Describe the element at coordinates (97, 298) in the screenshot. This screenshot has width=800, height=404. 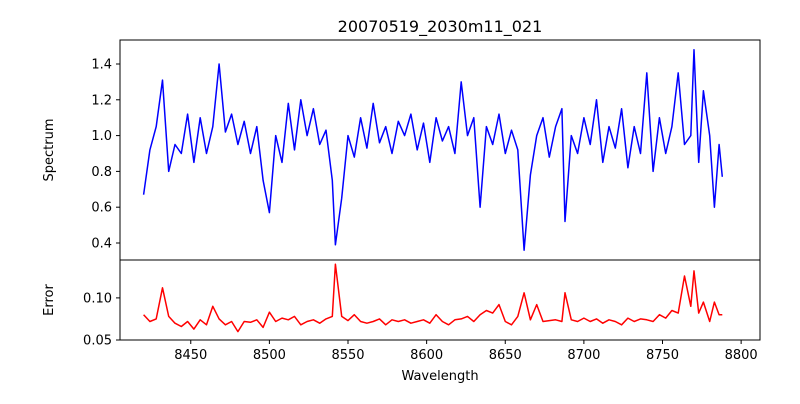
I see `y-tick-label: 0.10` at that location.